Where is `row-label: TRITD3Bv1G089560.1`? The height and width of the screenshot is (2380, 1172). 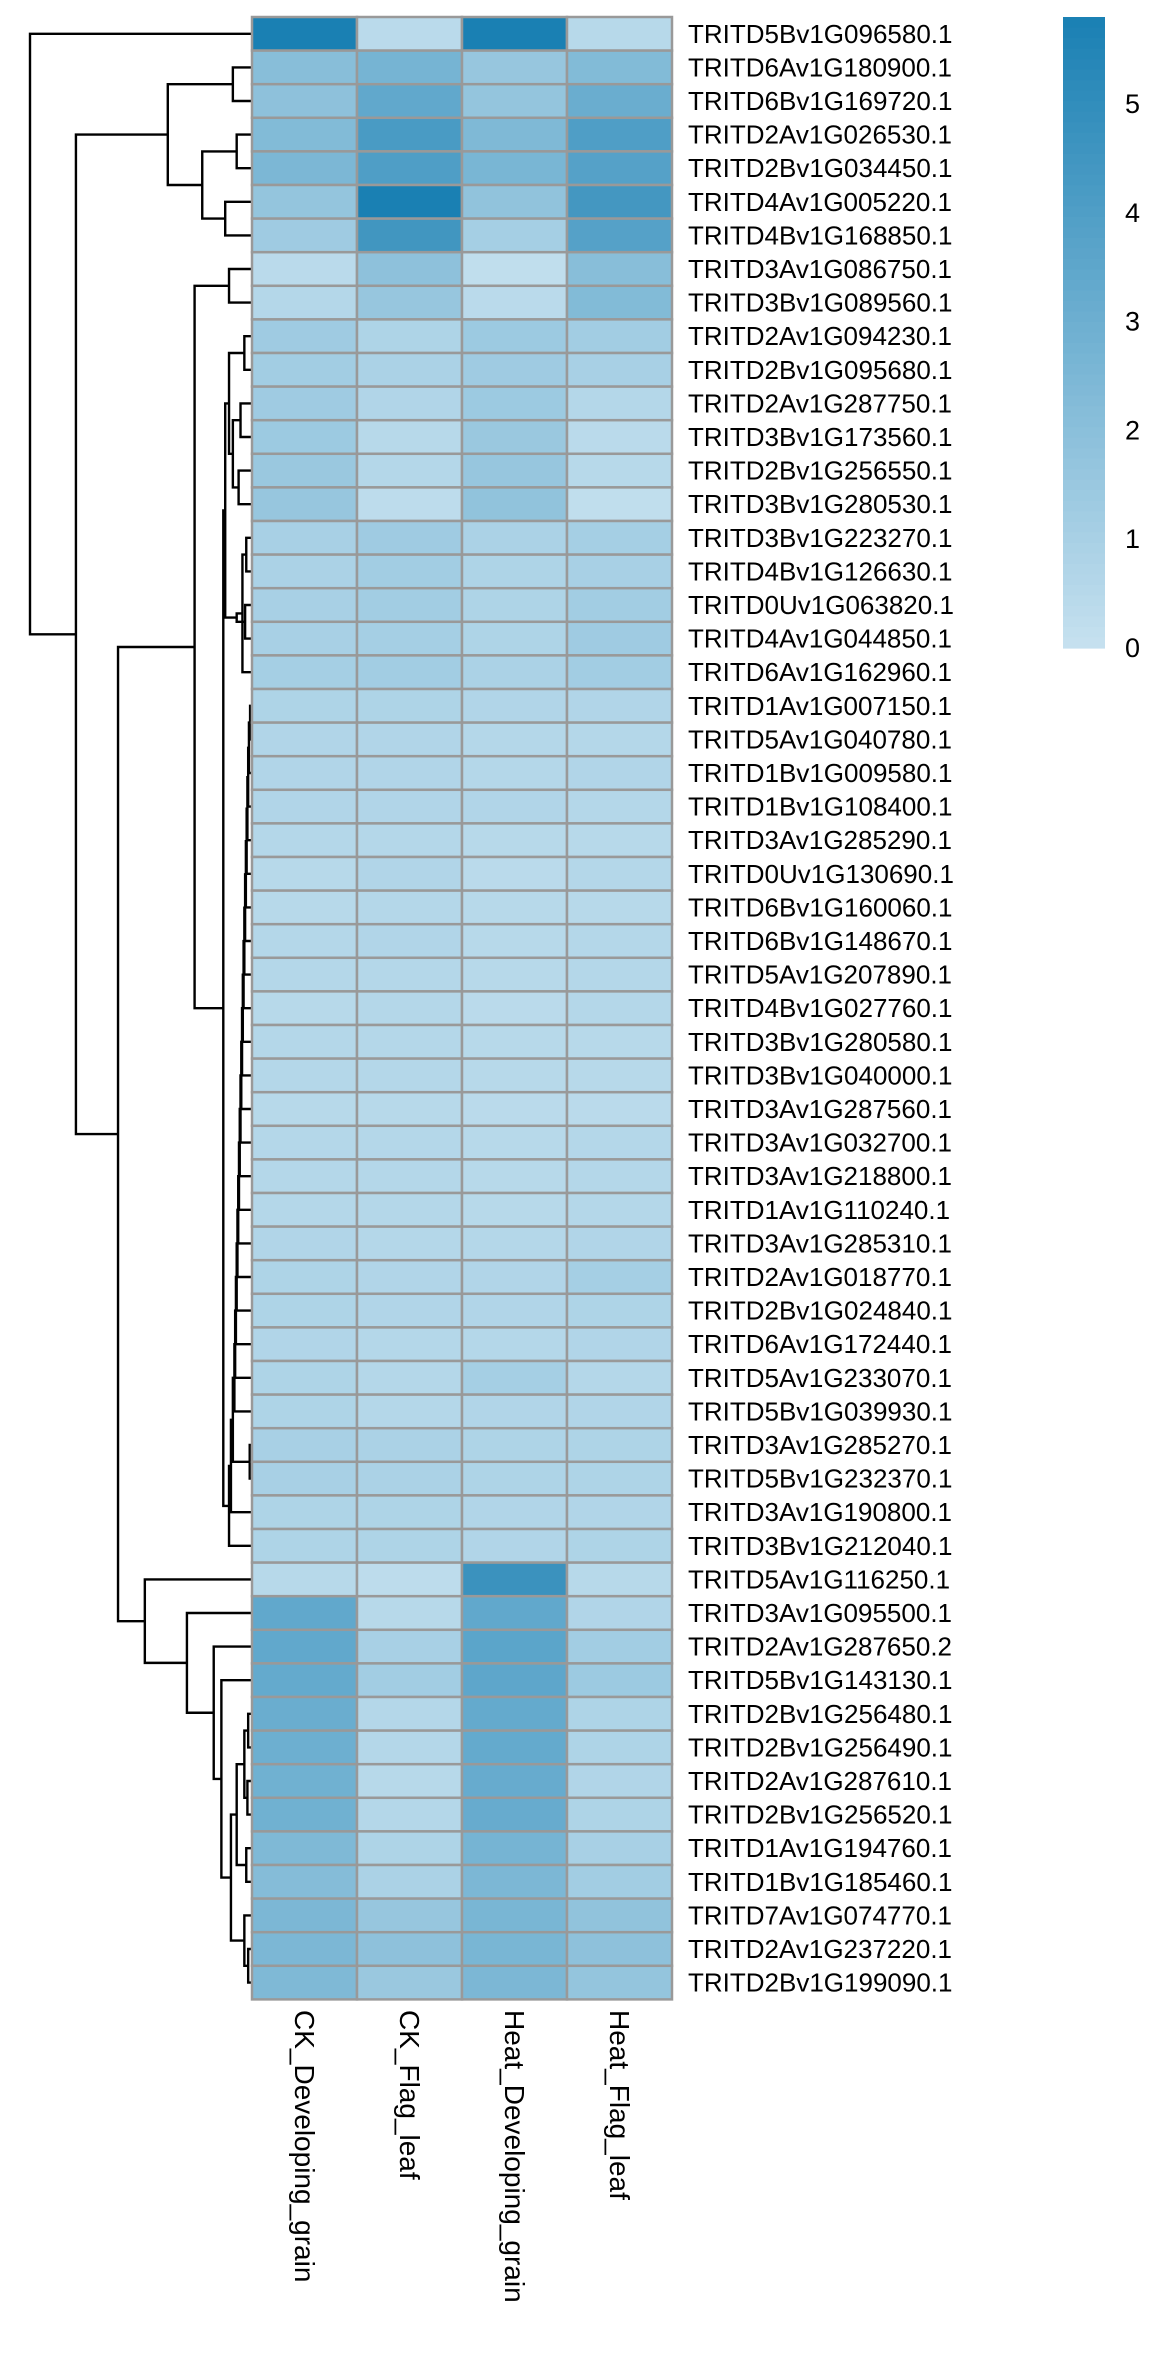
row-label: TRITD3Bv1G089560.1 is located at coordinates (820, 303).